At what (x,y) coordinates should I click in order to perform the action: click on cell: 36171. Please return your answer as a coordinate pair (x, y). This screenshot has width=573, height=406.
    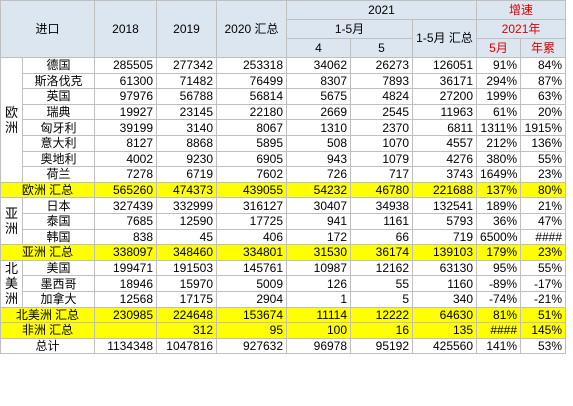
    Looking at the image, I should click on (445, 81).